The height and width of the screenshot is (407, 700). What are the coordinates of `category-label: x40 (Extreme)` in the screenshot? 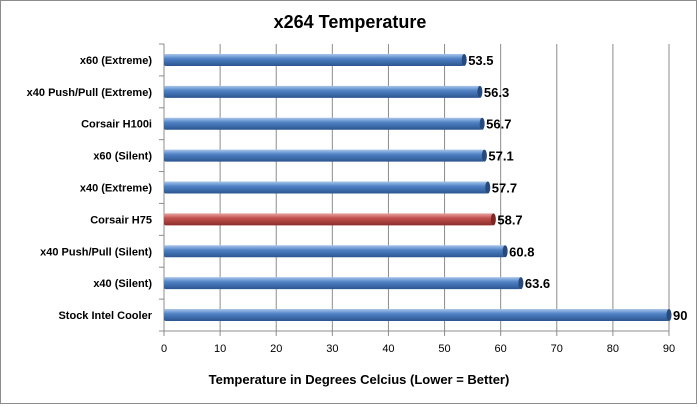 It's located at (116, 189).